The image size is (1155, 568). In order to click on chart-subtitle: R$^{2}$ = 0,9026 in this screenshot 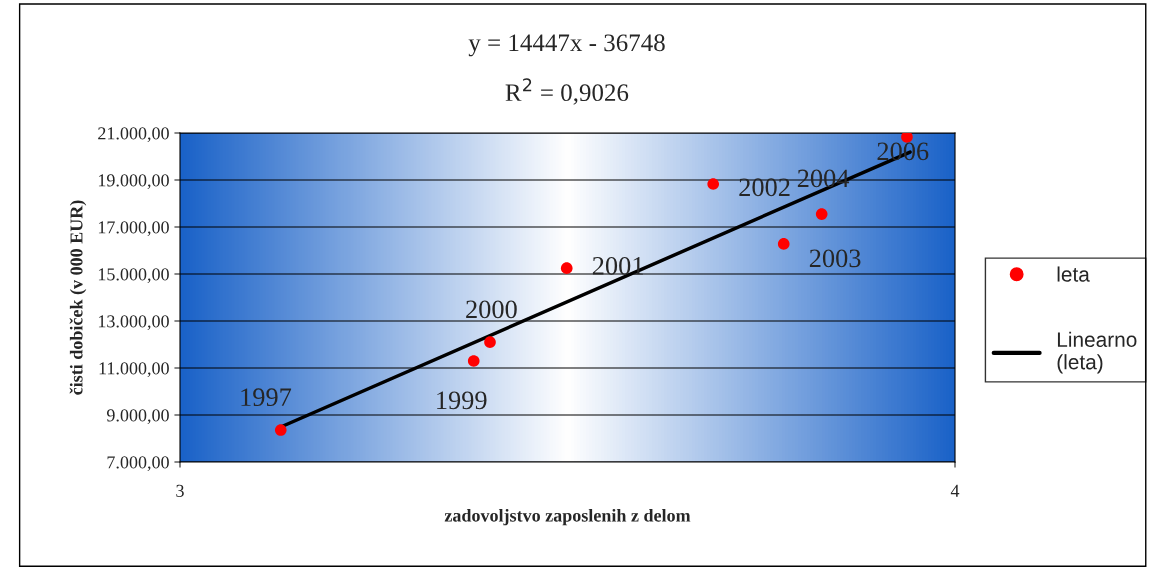, I will do `click(567, 91)`.